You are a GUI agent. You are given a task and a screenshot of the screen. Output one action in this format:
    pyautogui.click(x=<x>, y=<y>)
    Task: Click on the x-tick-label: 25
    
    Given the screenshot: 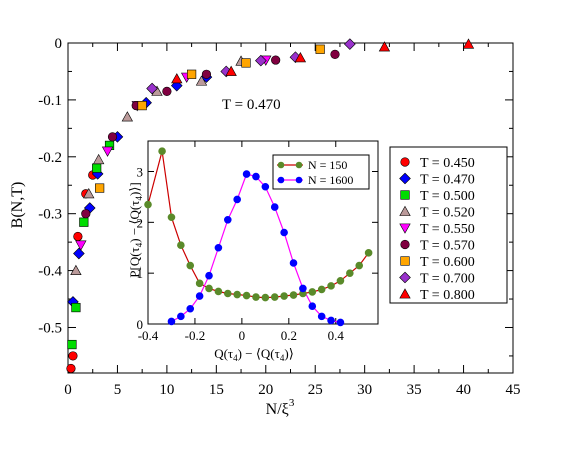 What is the action you would take?
    pyautogui.click(x=315, y=390)
    